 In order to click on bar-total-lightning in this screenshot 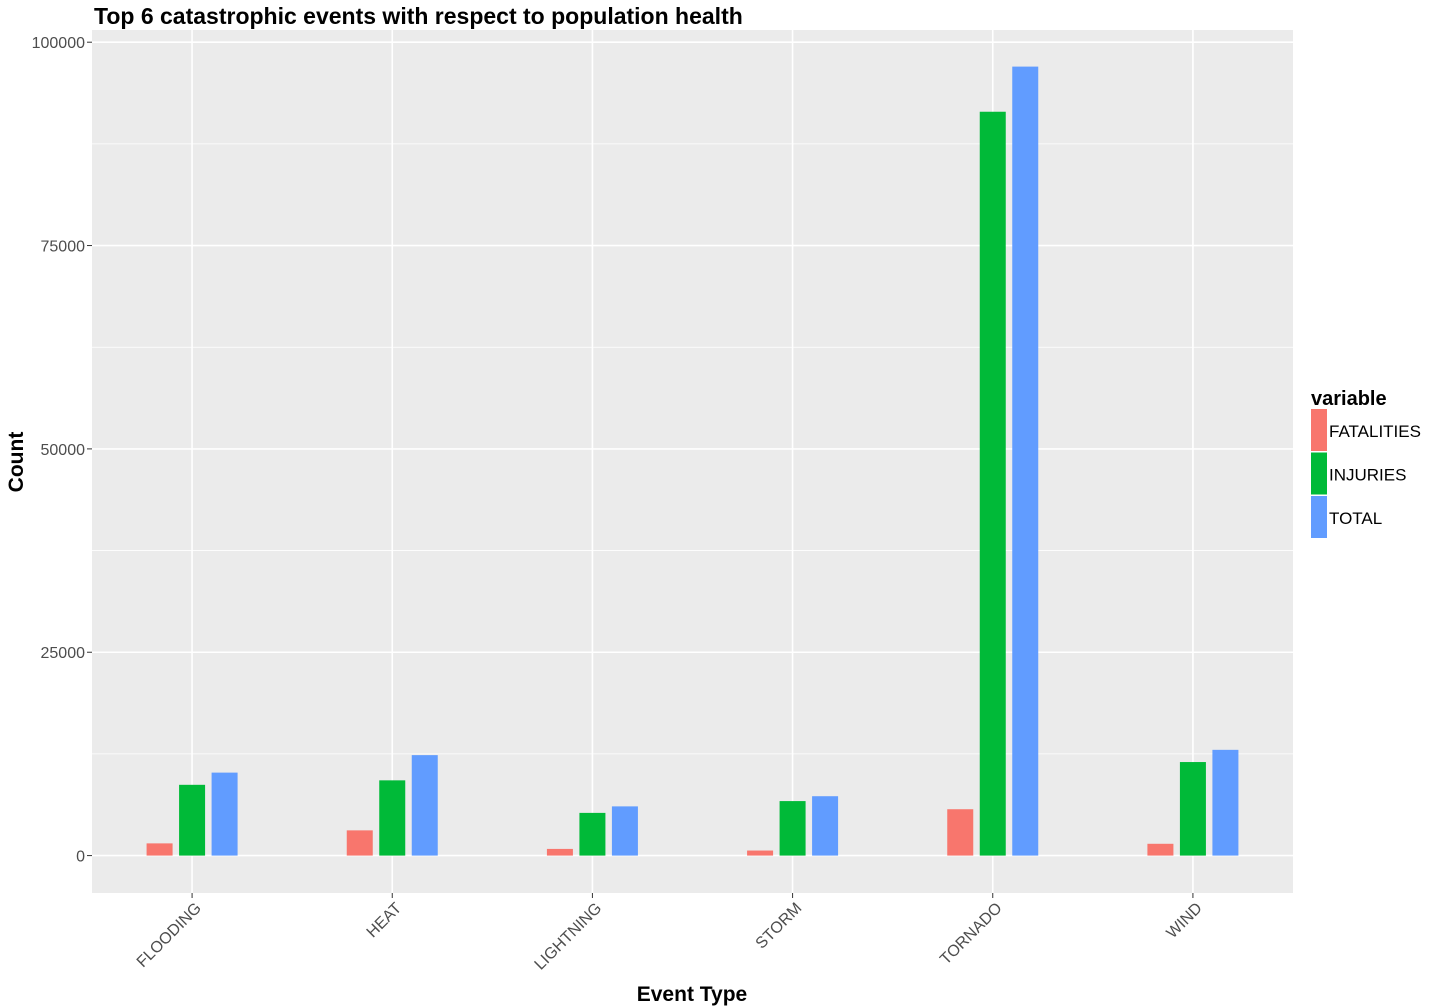, I will do `click(624, 831)`.